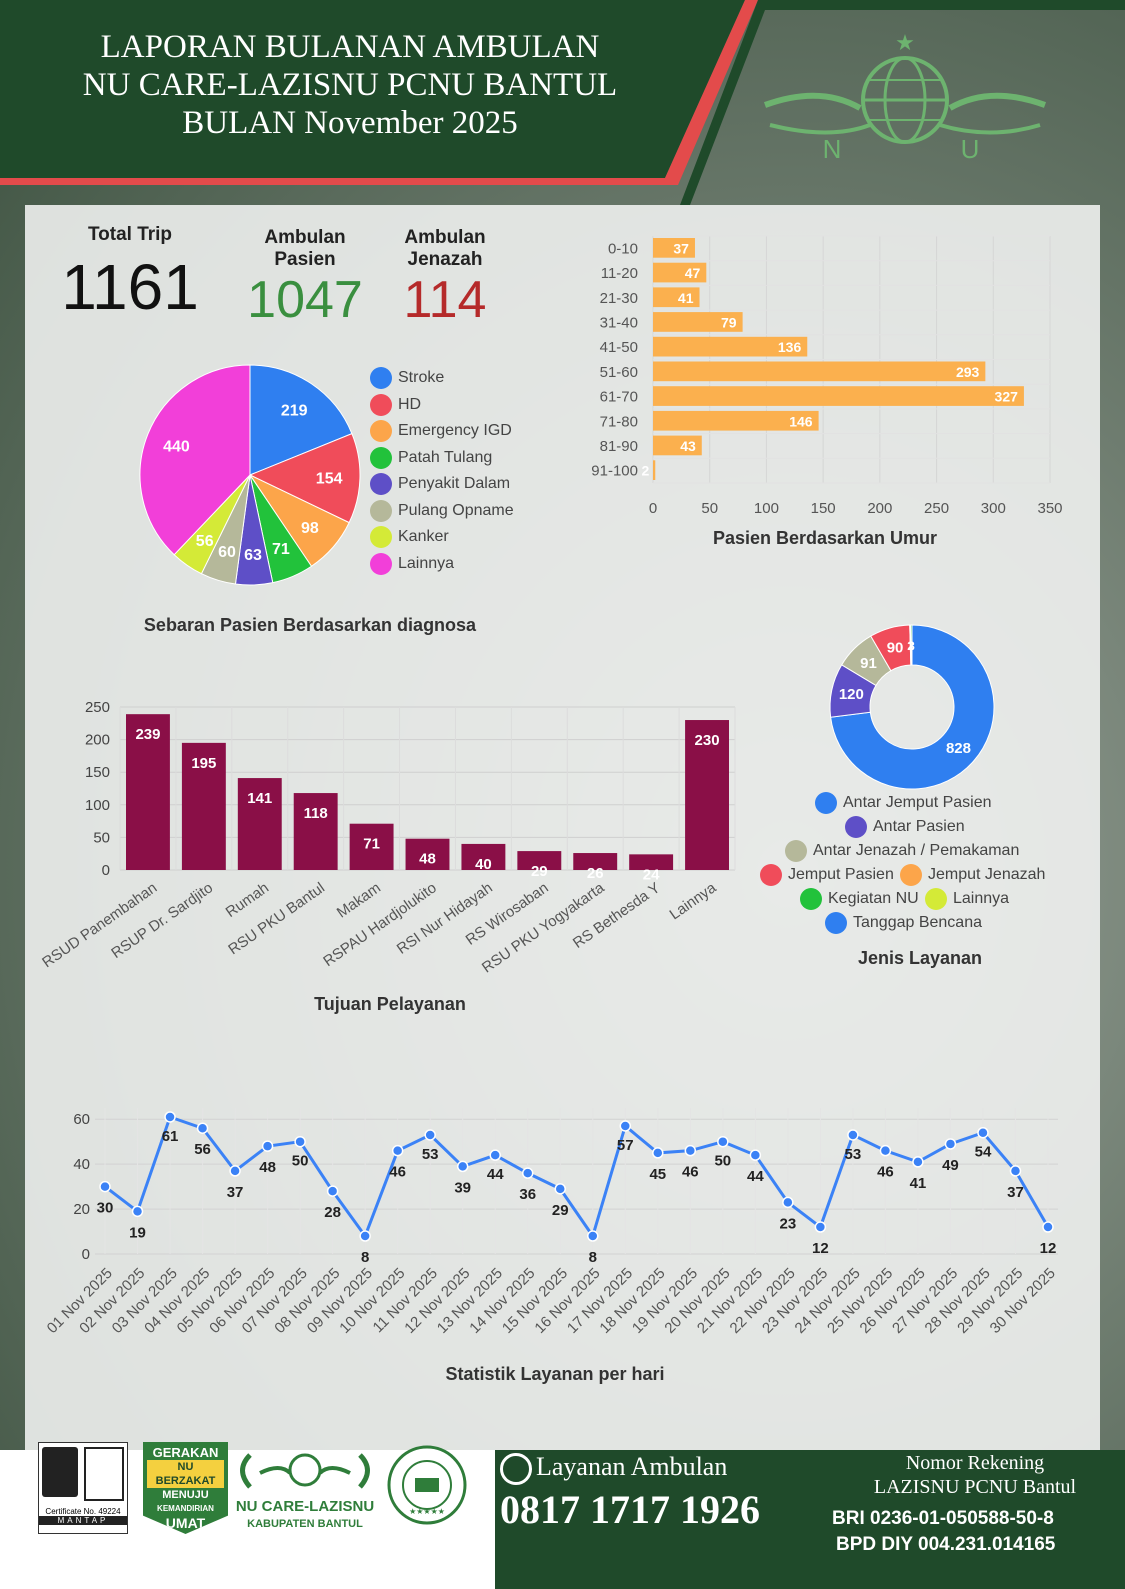 The image size is (1125, 1589). What do you see at coordinates (294, 410) in the screenshot?
I see `pie-label-stroke: 219` at bounding box center [294, 410].